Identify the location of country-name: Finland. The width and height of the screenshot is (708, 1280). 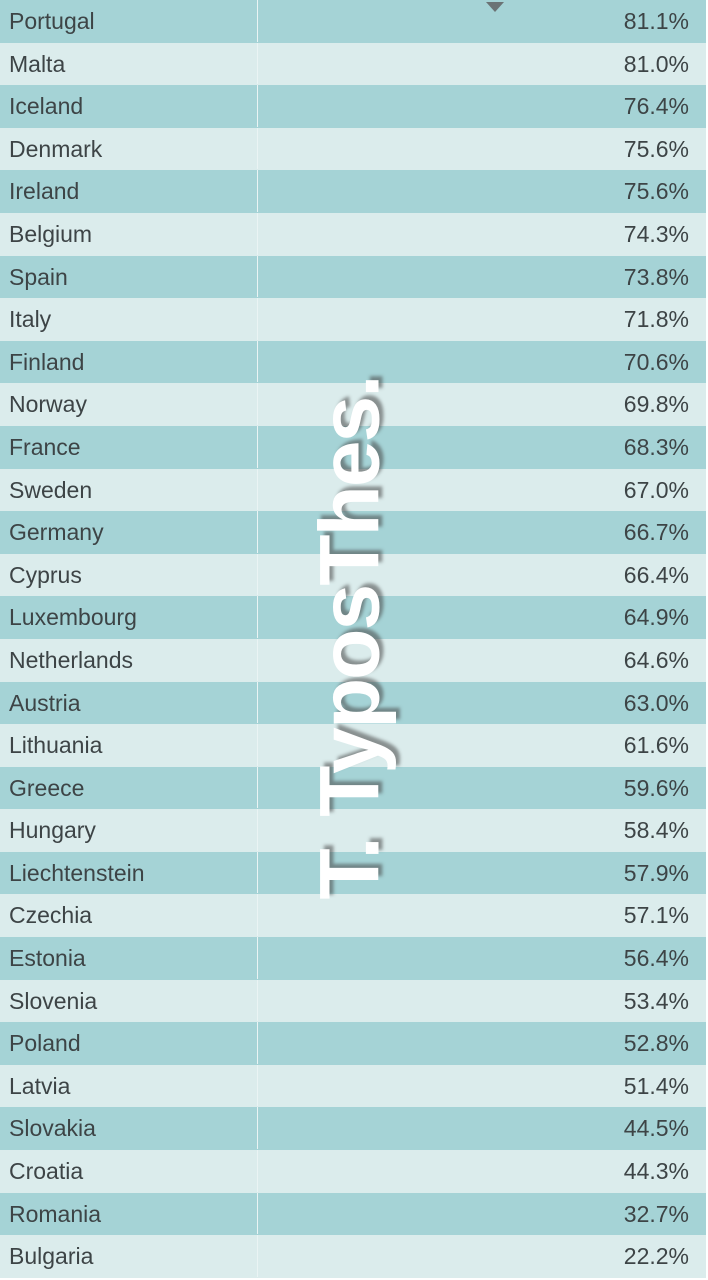
(47, 361).